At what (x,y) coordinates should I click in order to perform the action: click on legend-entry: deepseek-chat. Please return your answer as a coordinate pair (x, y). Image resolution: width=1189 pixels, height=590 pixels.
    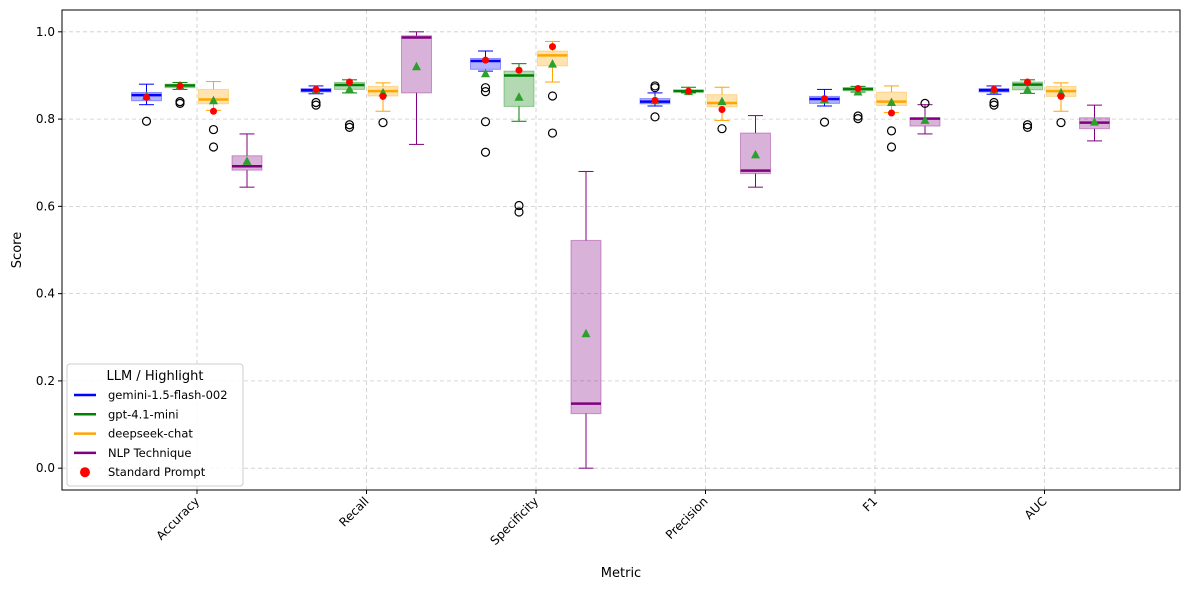
    Looking at the image, I should click on (133, 434).